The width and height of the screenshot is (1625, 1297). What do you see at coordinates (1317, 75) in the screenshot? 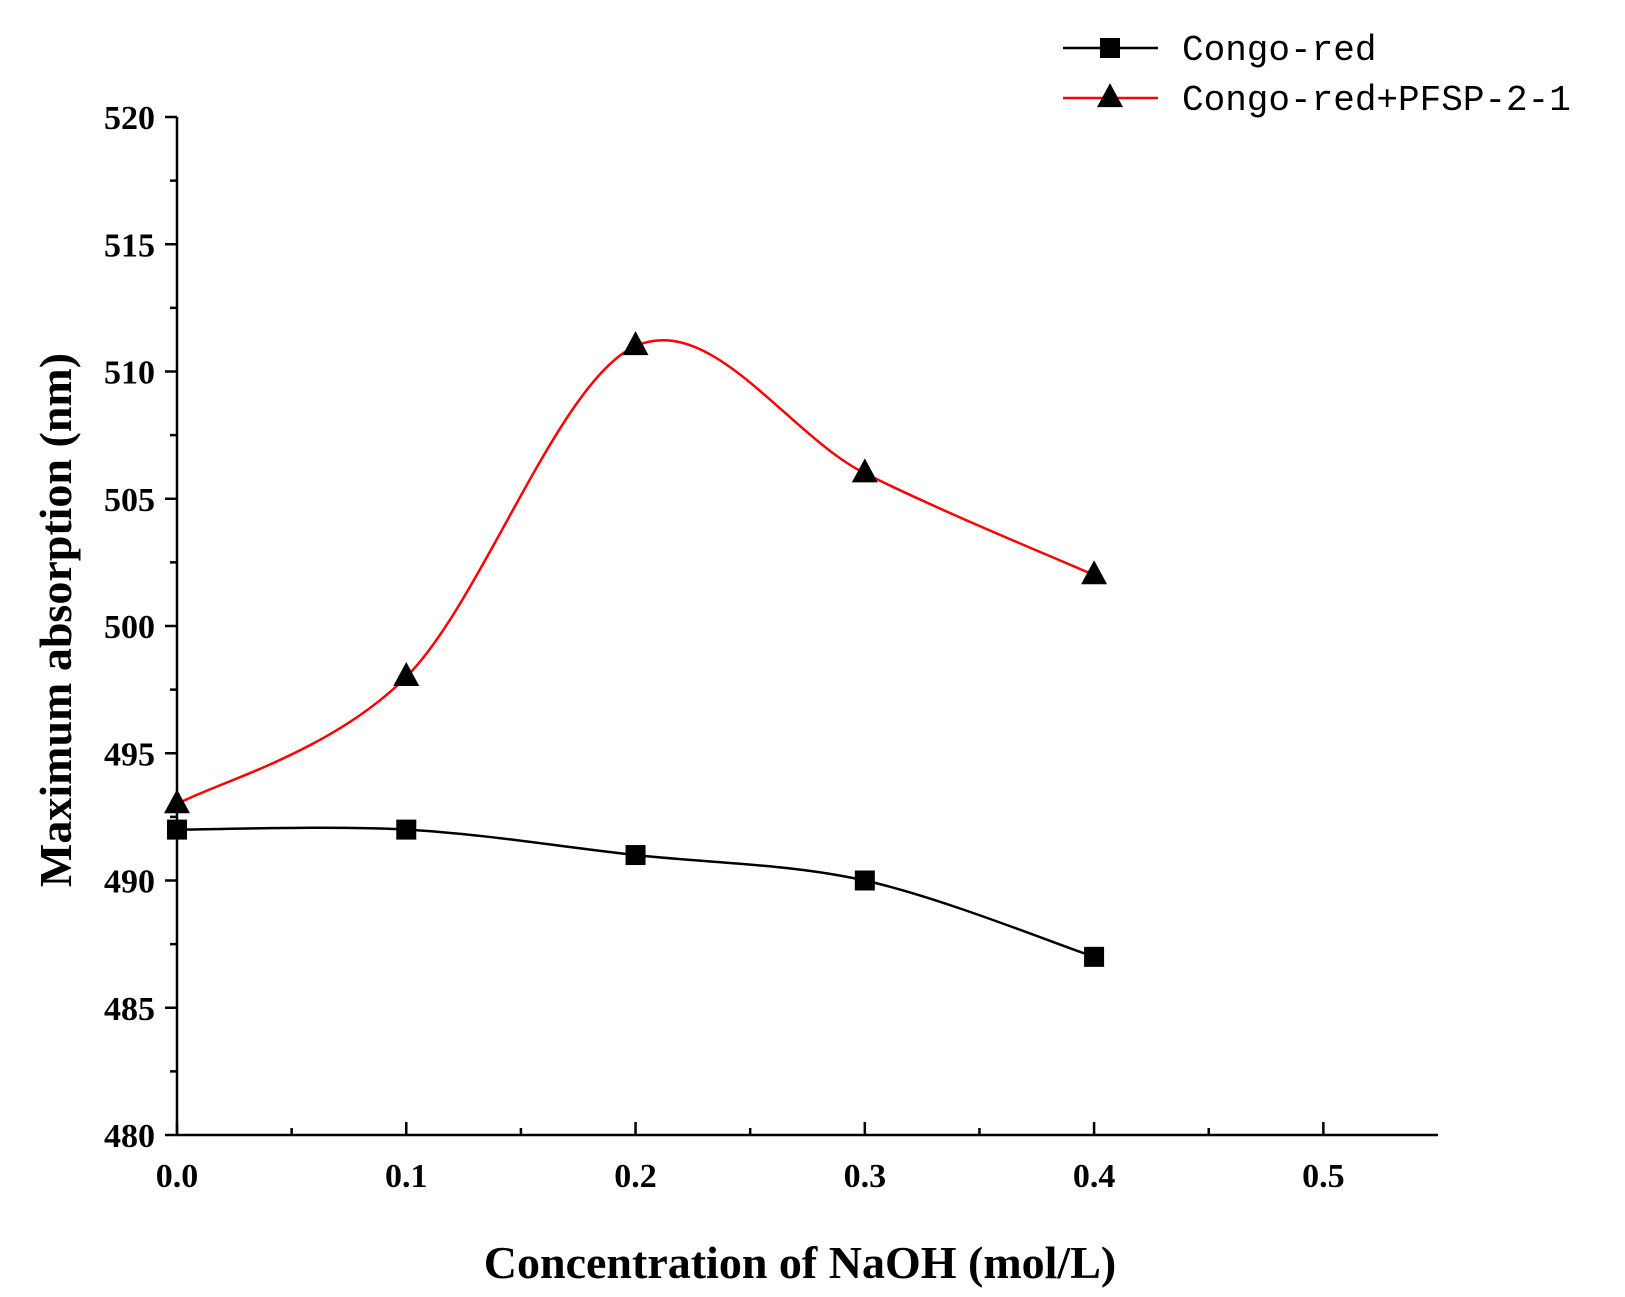
I see `legend: Congo-red Congo-red+PFSP-2-1` at bounding box center [1317, 75].